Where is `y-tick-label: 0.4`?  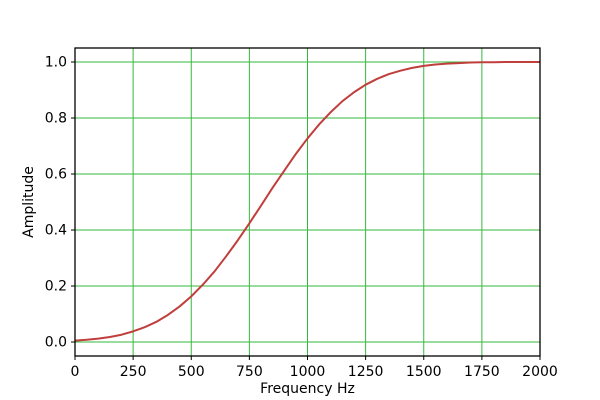 y-tick-label: 0.4 is located at coordinates (56, 231).